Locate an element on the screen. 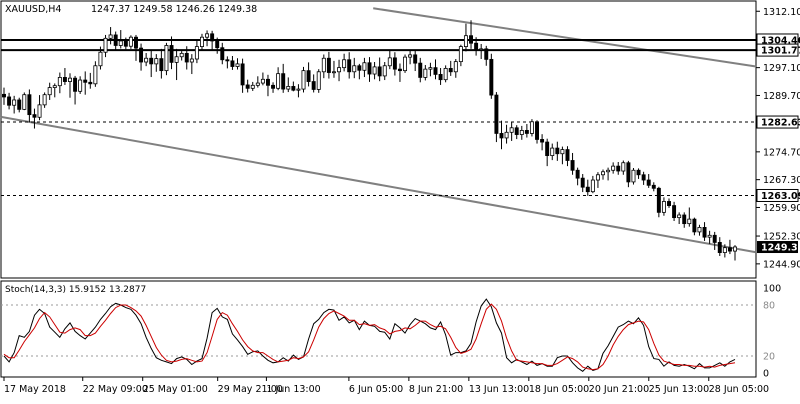  price-tick-label: 1274.70 is located at coordinates (781, 152).